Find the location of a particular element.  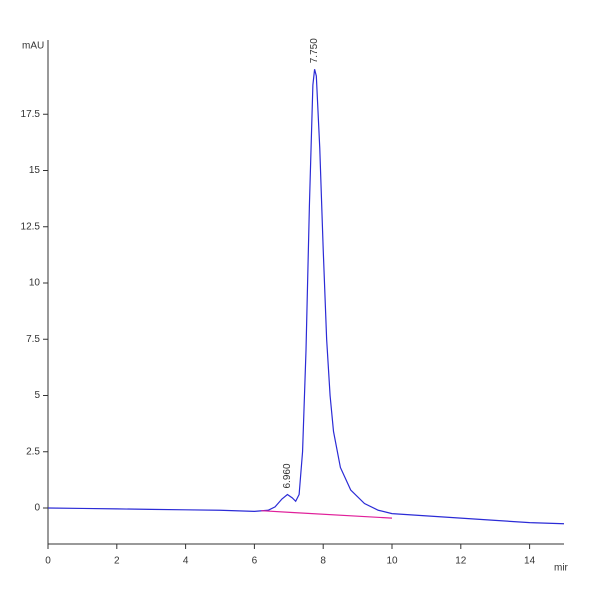

x-tick-label: 6 is located at coordinates (255, 561).